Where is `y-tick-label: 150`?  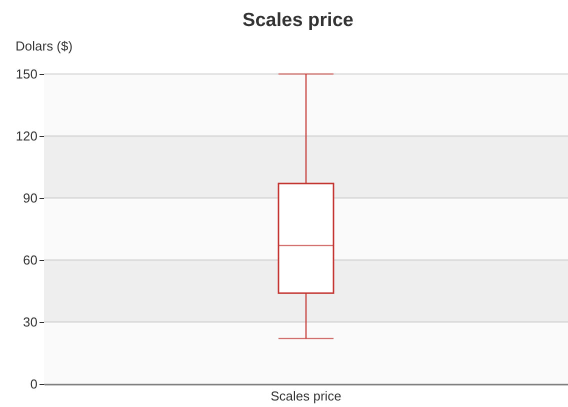
y-tick-label: 150 is located at coordinates (27, 74).